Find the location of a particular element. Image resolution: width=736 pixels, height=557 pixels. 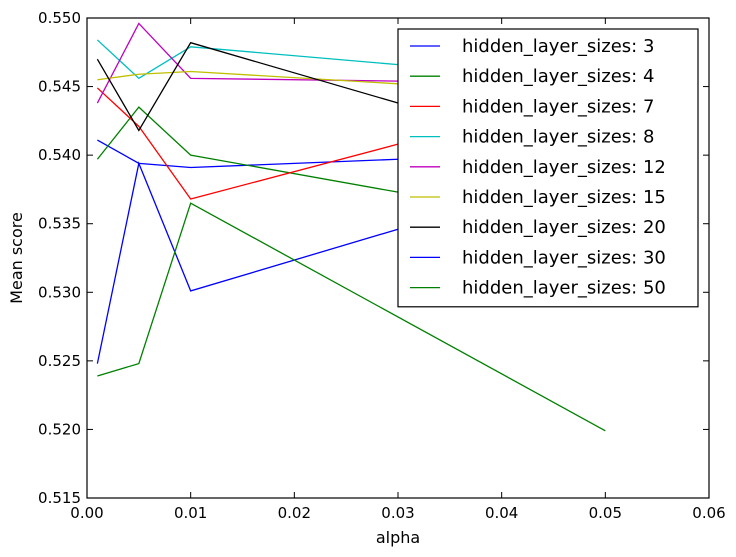

legend-label-1: hidden_layer_sizes: 3 is located at coordinates (558, 46).